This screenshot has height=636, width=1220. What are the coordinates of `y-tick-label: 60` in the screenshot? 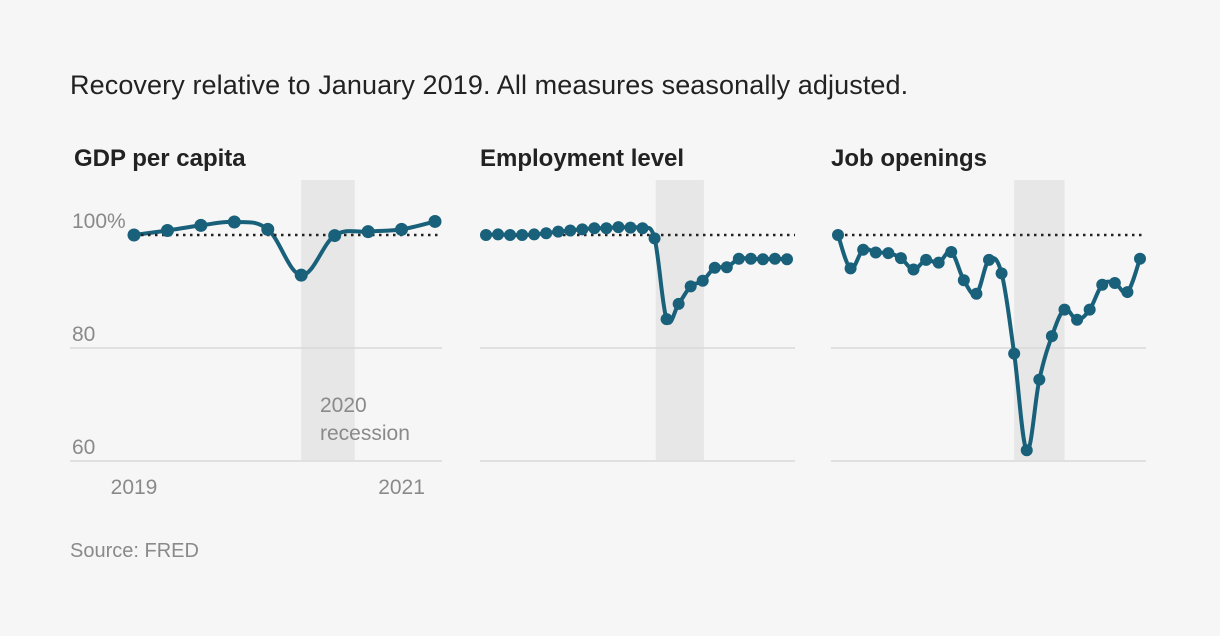 It's located at (83, 447).